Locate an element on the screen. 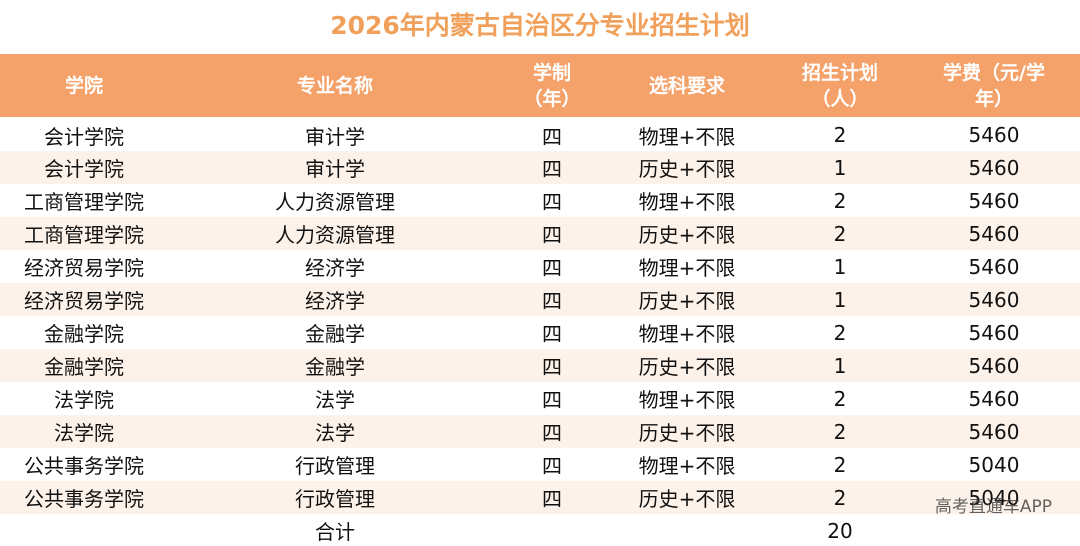  table-row: 经济贸易学院 经济学四历史+不限 1 5460 is located at coordinates (540, 299).